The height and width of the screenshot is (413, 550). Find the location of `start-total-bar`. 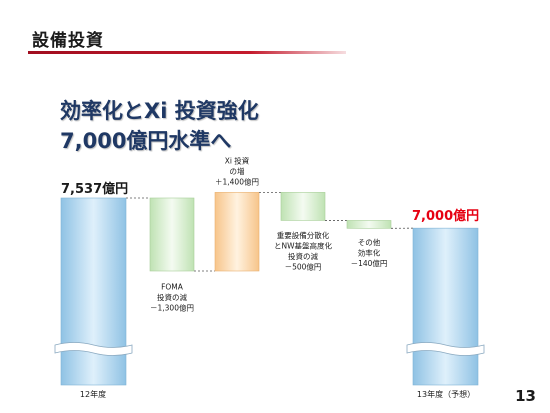

start-total-bar is located at coordinates (93, 291).